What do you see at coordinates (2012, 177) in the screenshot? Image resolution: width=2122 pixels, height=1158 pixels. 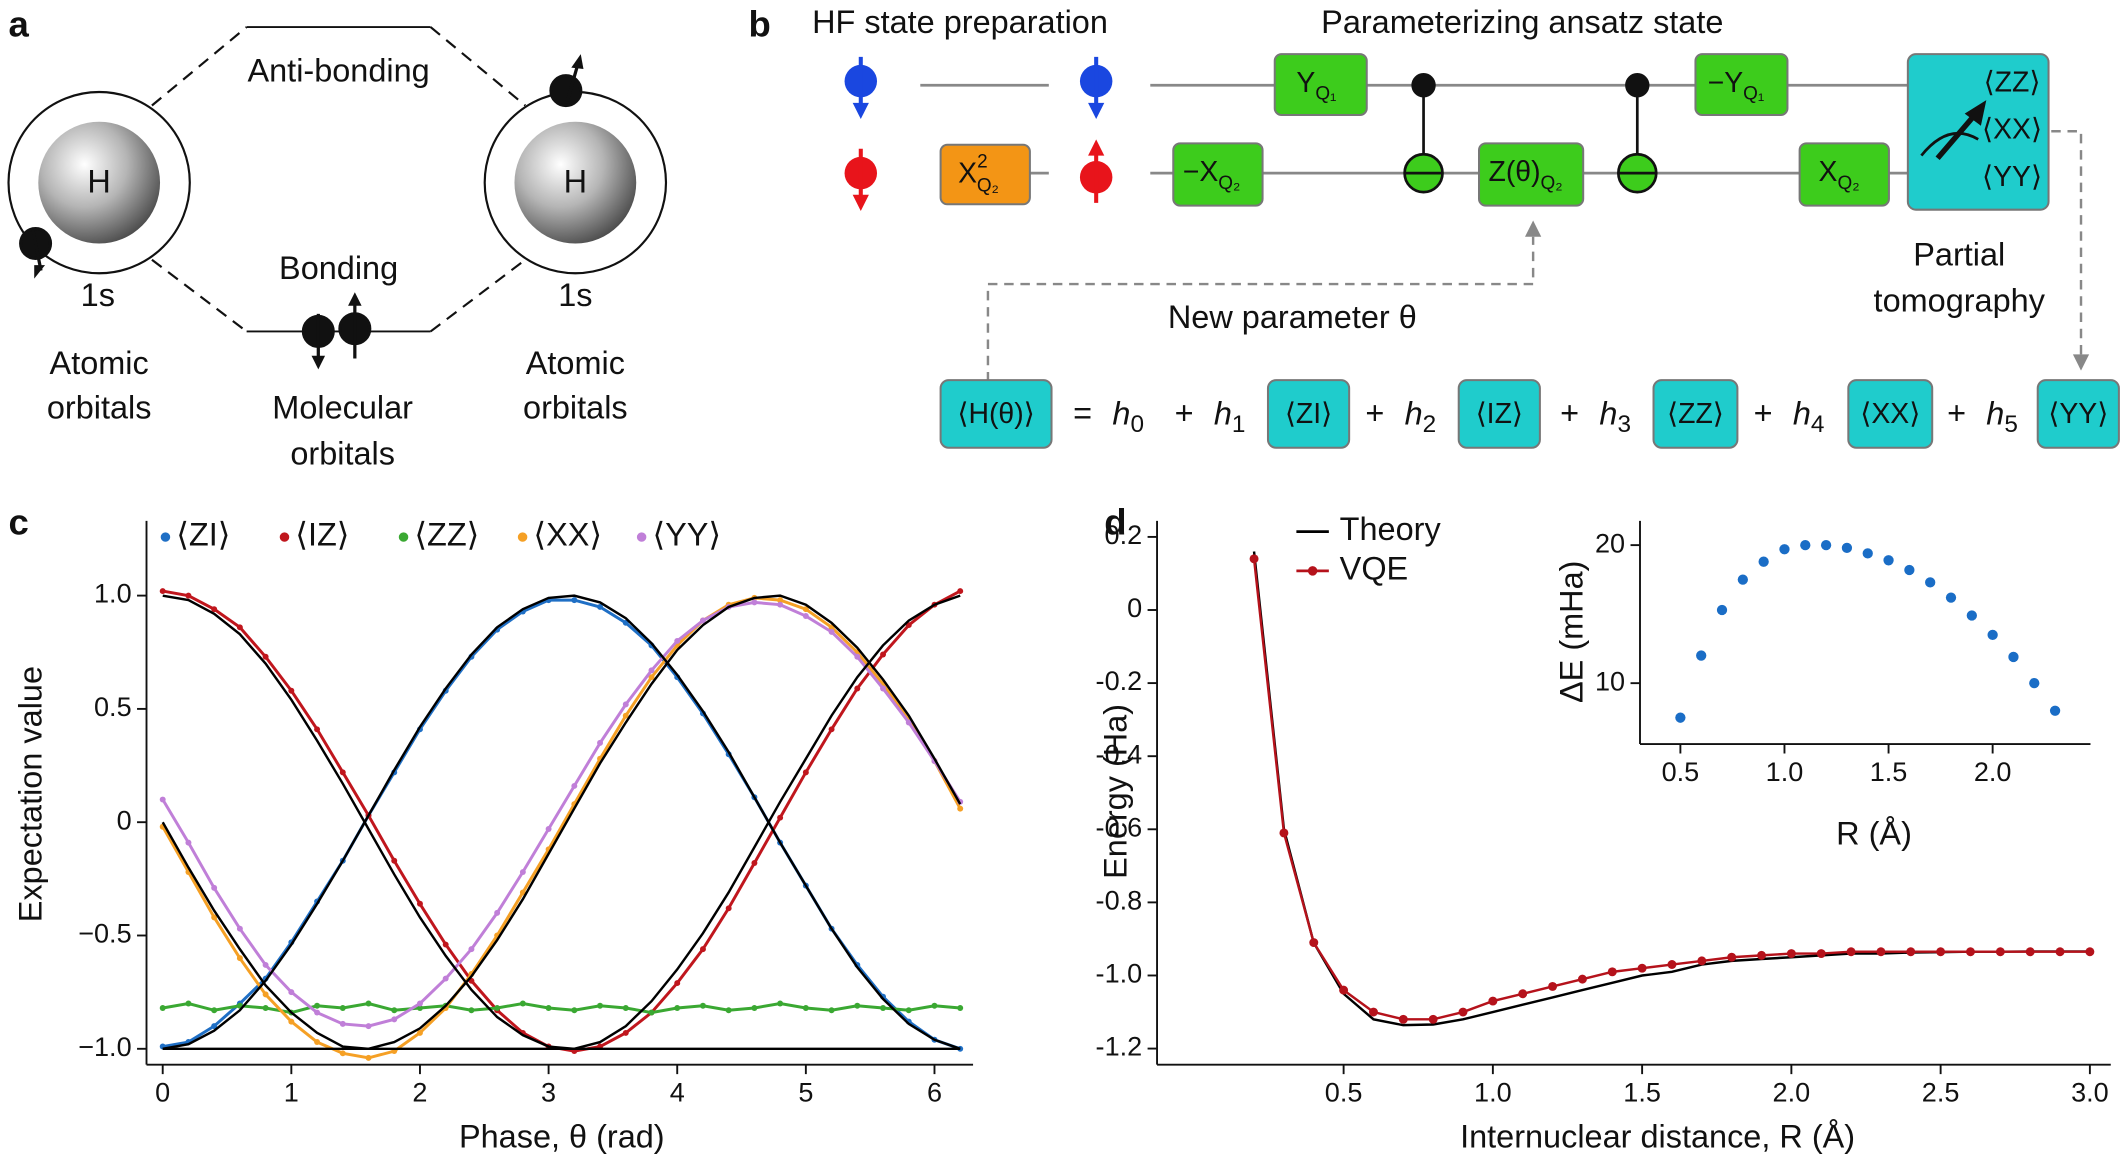 I see `measure-label: ⟨YY⟩` at bounding box center [2012, 177].